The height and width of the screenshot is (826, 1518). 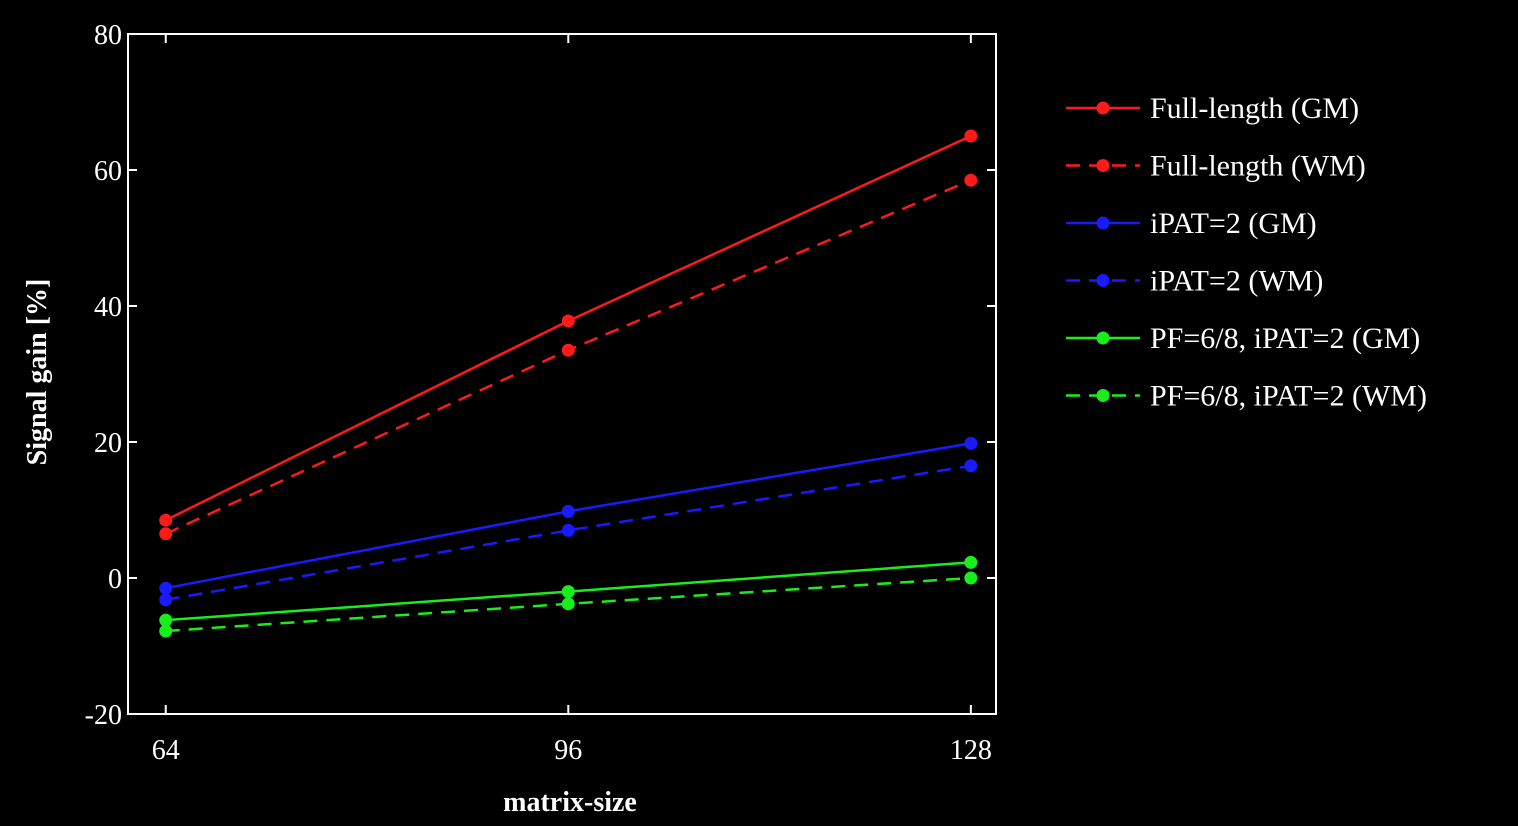 I want to click on legend-label: Full-length (WM), so click(x=1258, y=166).